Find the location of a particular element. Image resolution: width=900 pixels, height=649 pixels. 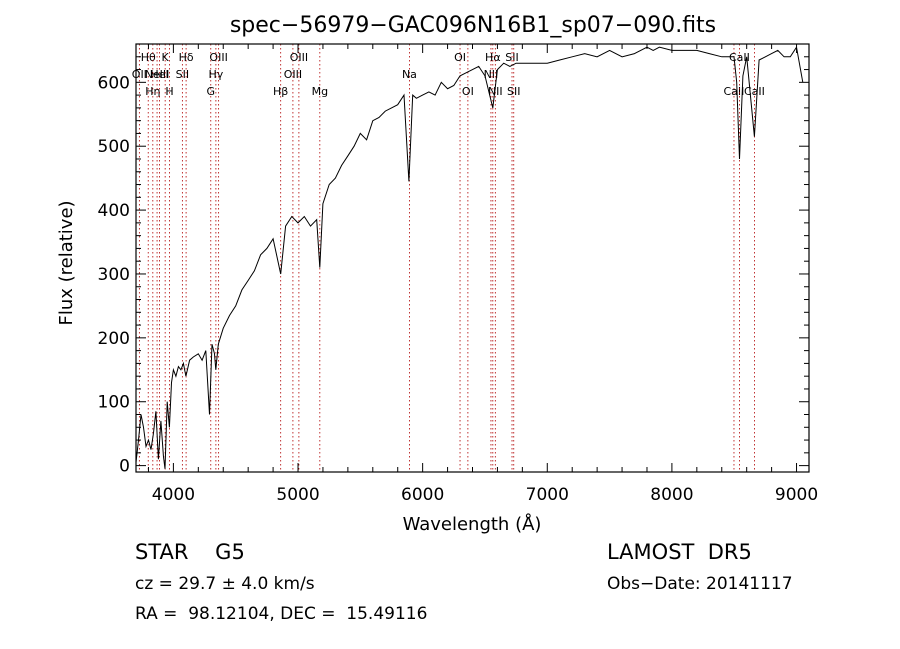

x-tick-label: 7000 is located at coordinates (547, 495).